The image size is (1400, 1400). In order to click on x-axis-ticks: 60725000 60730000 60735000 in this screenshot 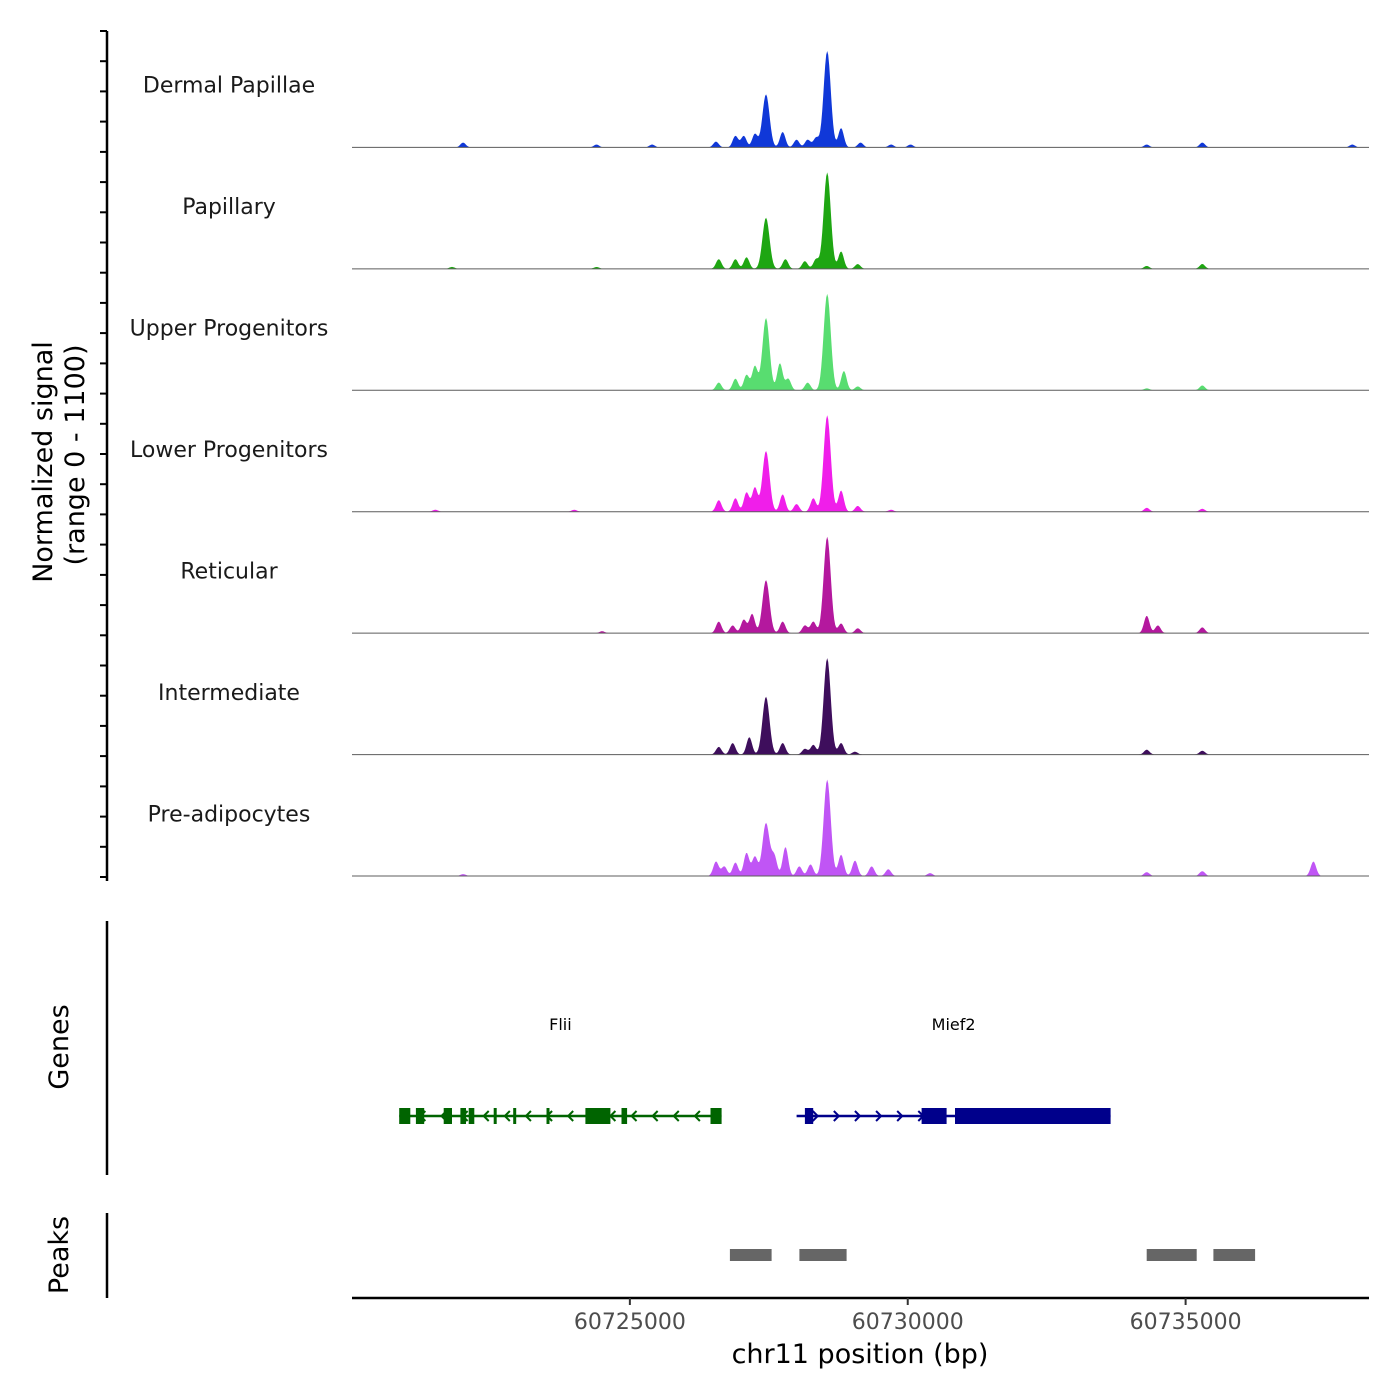, I will do `click(908, 1316)`.